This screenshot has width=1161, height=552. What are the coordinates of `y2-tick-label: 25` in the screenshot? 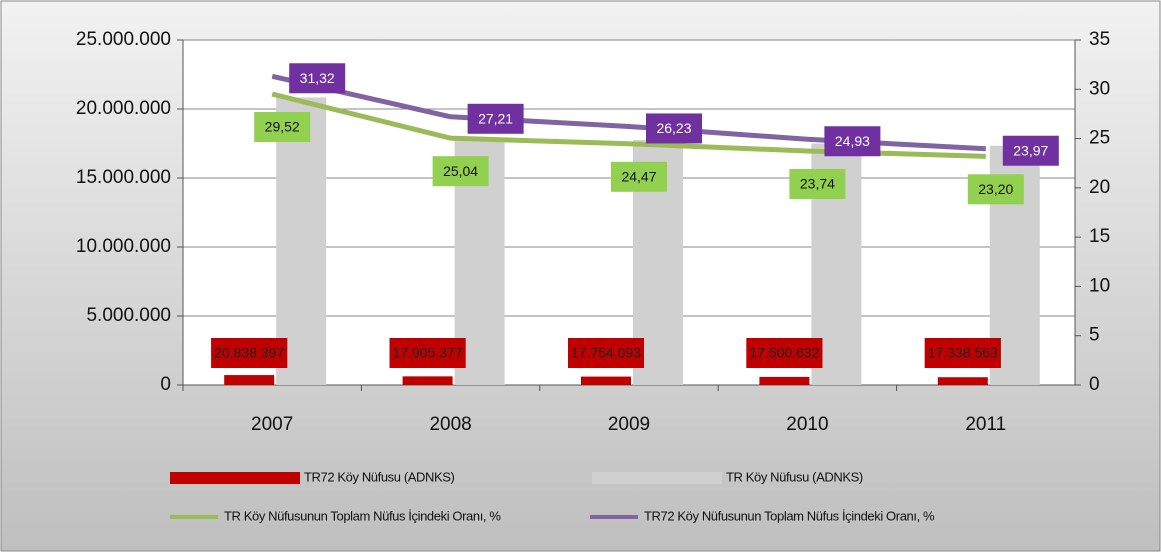 It's located at (1099, 138).